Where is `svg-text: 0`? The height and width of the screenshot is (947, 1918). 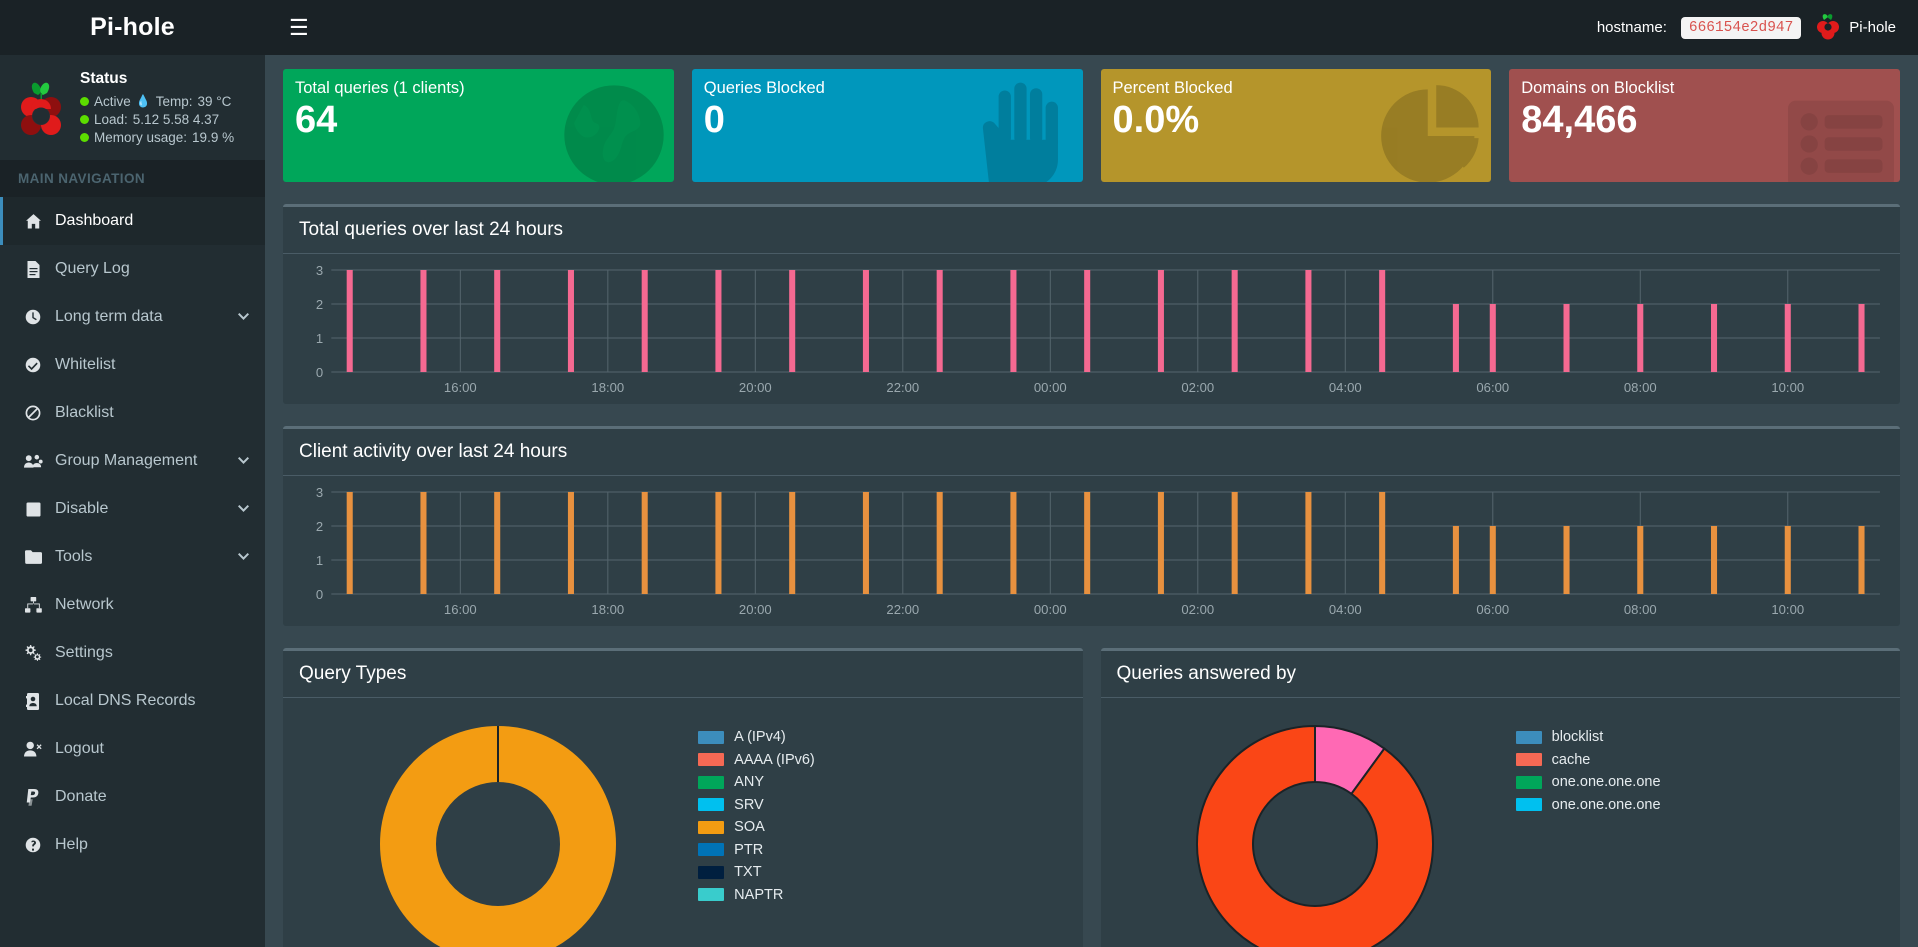
svg-text: 0 is located at coordinates (319, 372).